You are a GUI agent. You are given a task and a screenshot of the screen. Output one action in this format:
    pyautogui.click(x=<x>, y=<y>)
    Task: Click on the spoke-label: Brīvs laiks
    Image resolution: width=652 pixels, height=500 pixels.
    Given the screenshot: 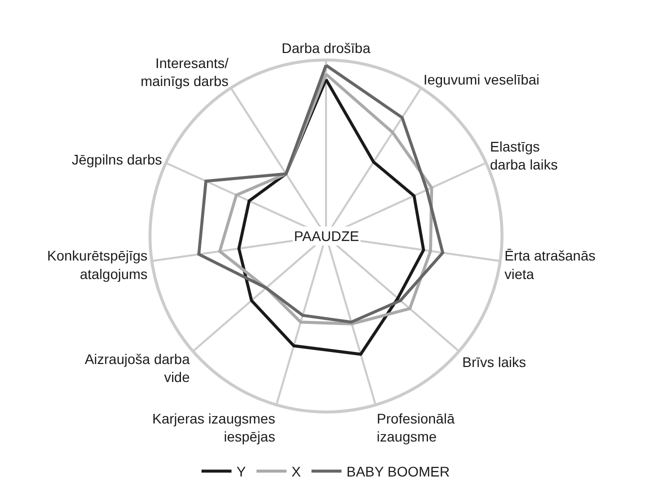 What is the action you would take?
    pyautogui.click(x=494, y=362)
    